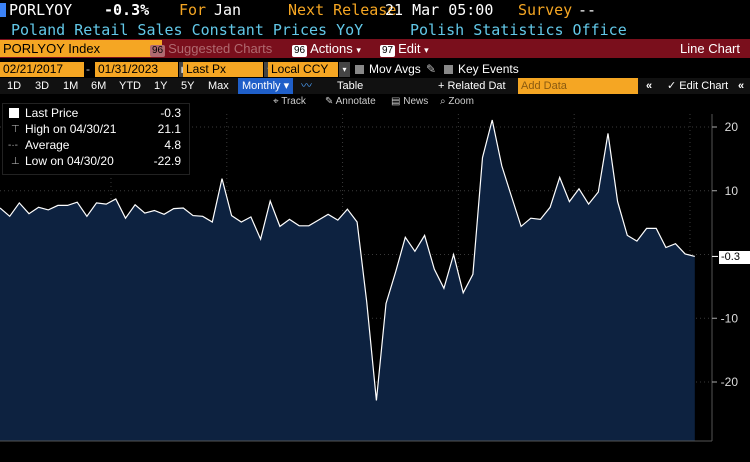 The width and height of the screenshot is (750, 462). I want to click on y-tick-label: 10, so click(732, 191).